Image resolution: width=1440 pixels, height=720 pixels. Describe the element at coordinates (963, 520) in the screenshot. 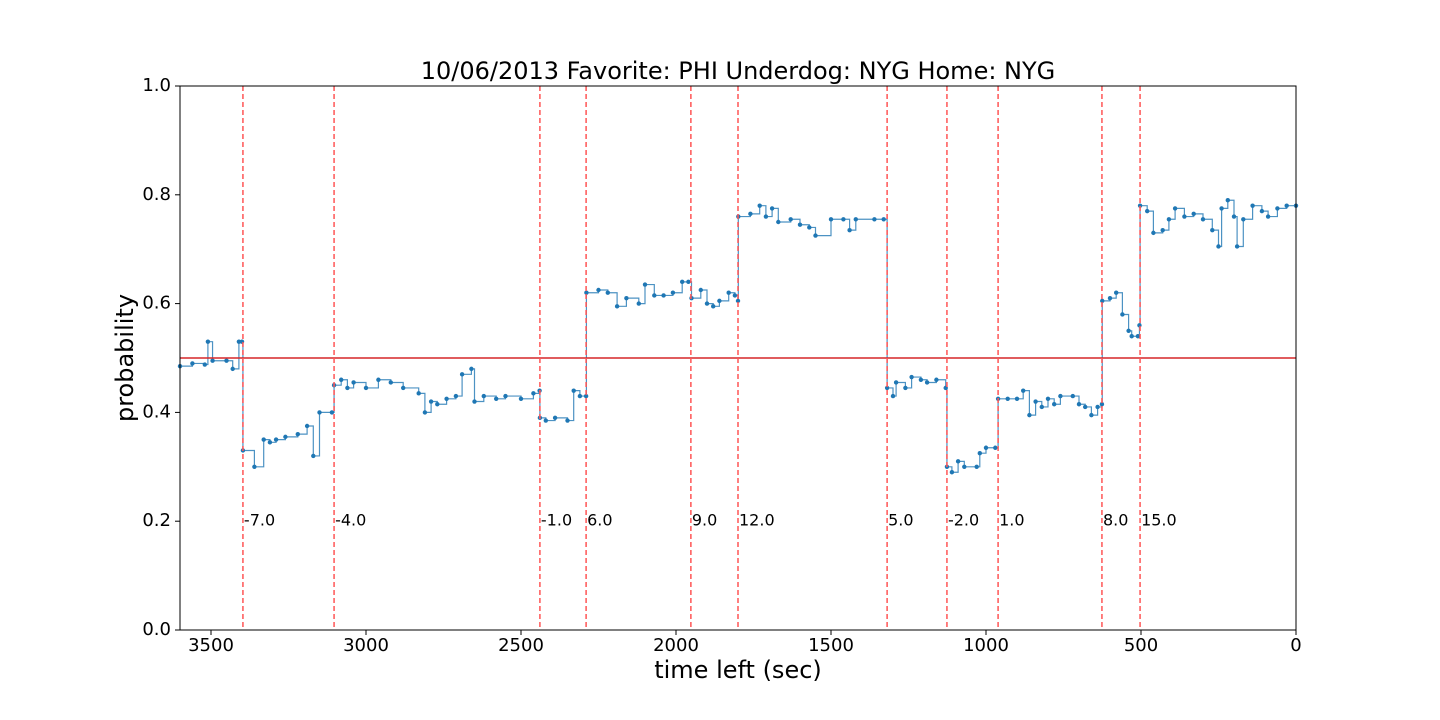

I see `event-label: -2.0` at that location.